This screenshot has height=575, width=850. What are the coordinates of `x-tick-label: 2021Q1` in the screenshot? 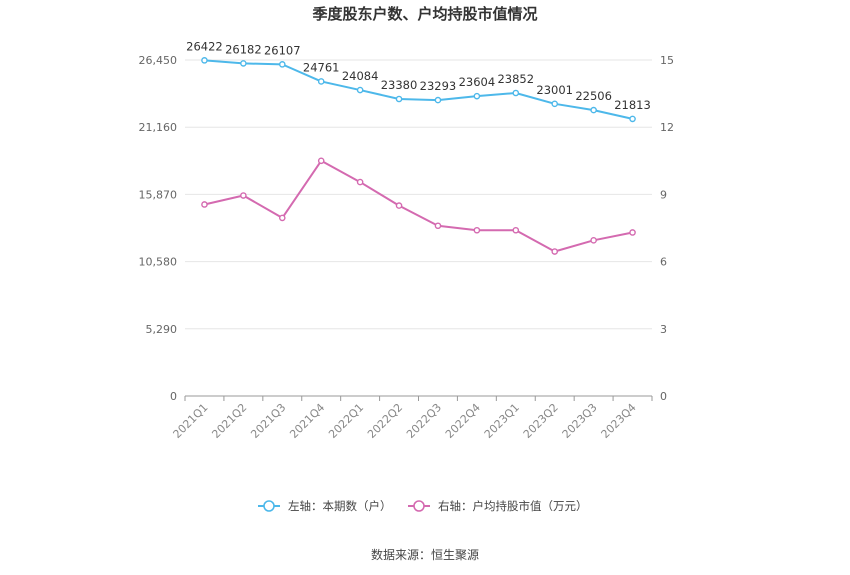 It's located at (191, 421).